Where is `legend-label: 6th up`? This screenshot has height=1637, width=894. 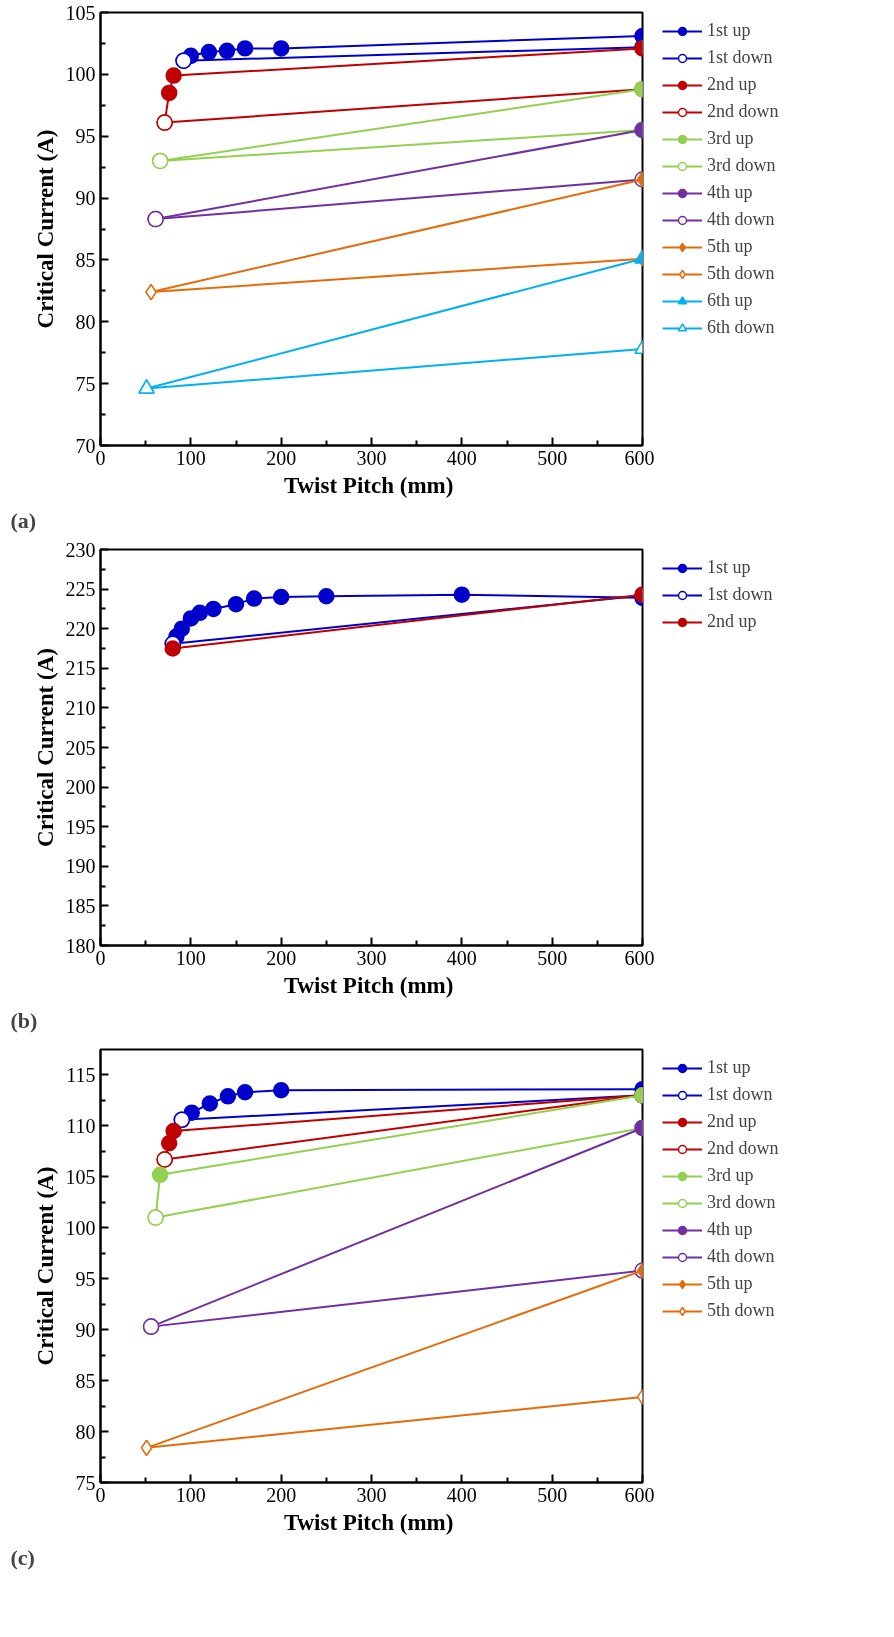 legend-label: 6th up is located at coordinates (730, 300).